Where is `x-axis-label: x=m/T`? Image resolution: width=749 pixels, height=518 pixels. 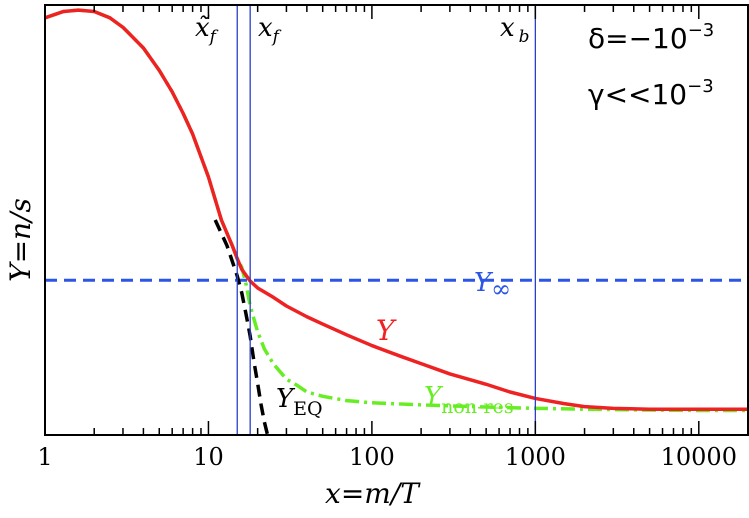
x-axis-label: x=m/T is located at coordinates (373, 493).